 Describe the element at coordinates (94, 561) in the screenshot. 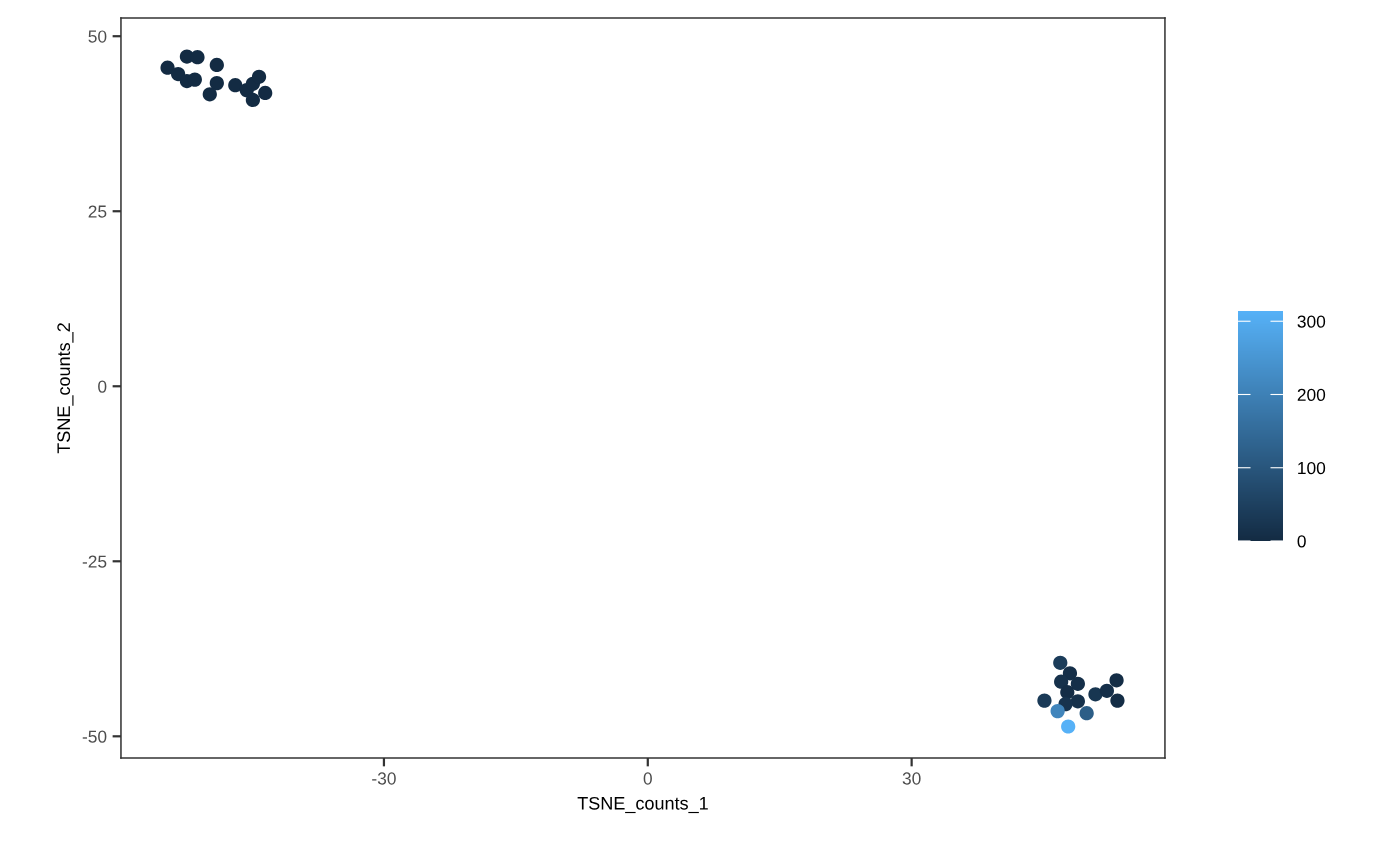

I see `y-tick-label: -25` at that location.